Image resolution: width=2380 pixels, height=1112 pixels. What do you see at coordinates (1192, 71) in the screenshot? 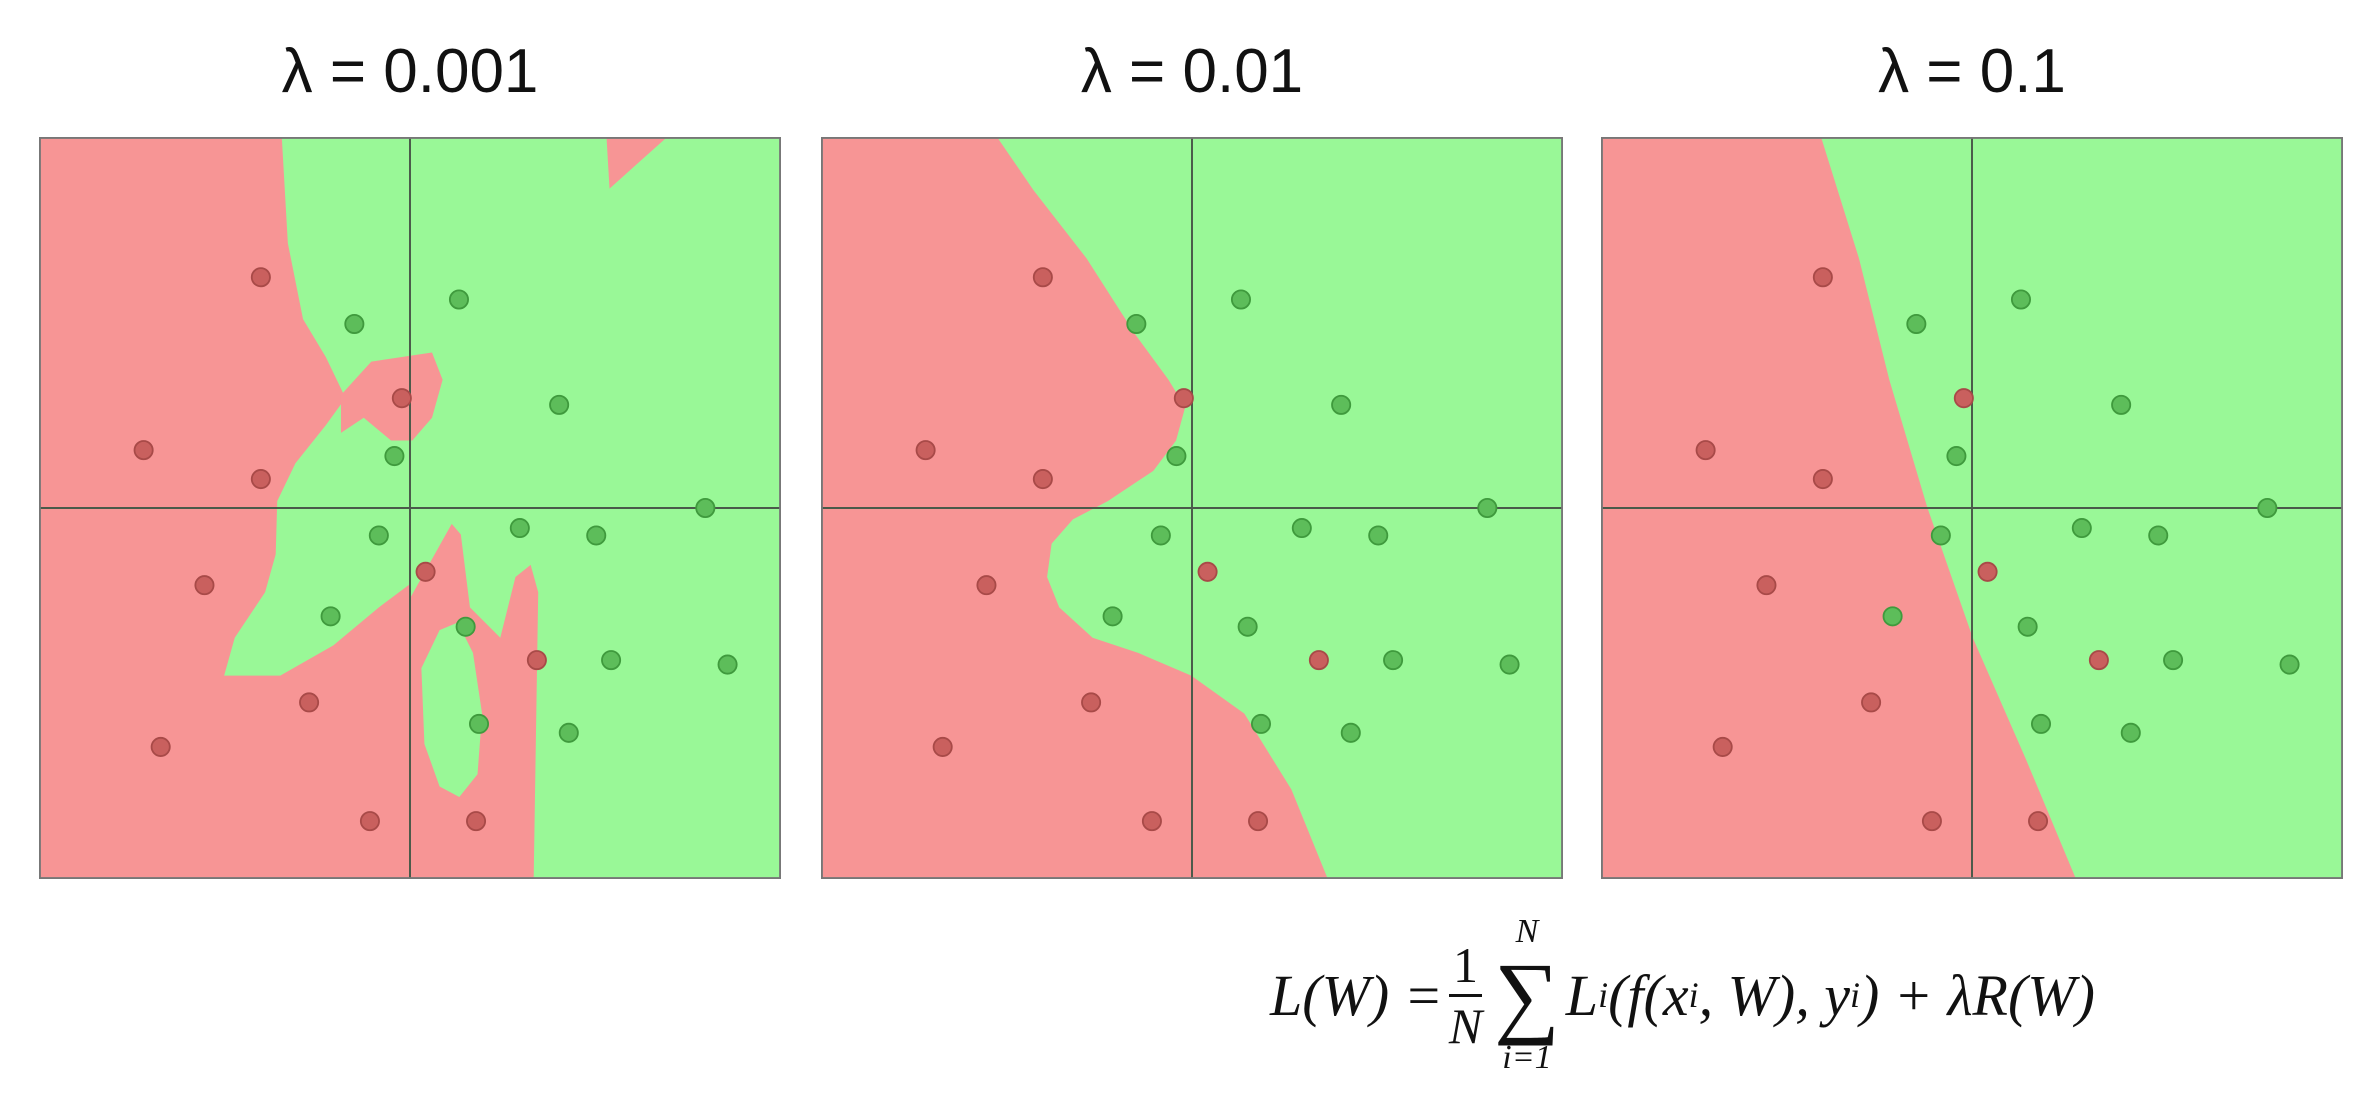
I see `panel-title-2: λ = 0.01` at bounding box center [1192, 71].